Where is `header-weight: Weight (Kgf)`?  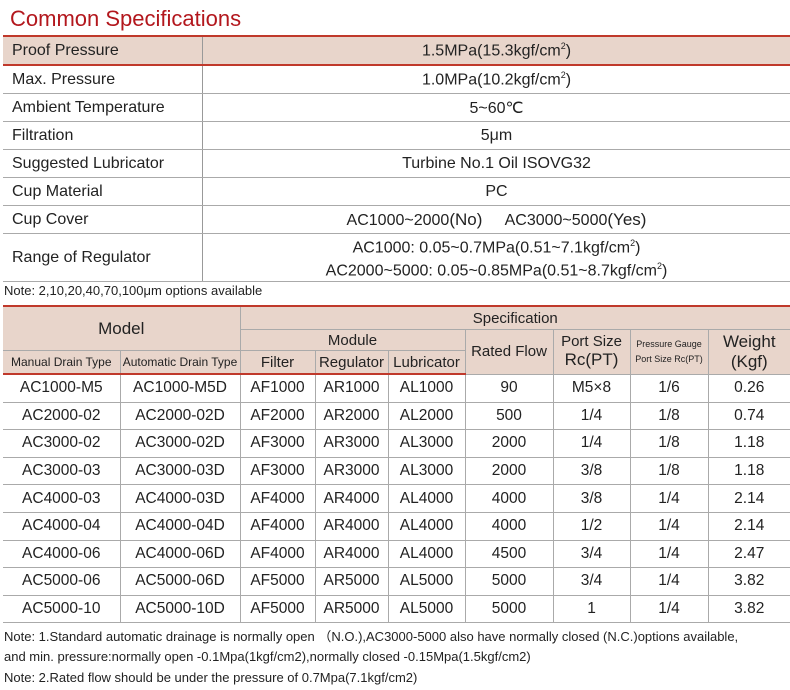
header-weight: Weight (Kgf) is located at coordinates (748, 352).